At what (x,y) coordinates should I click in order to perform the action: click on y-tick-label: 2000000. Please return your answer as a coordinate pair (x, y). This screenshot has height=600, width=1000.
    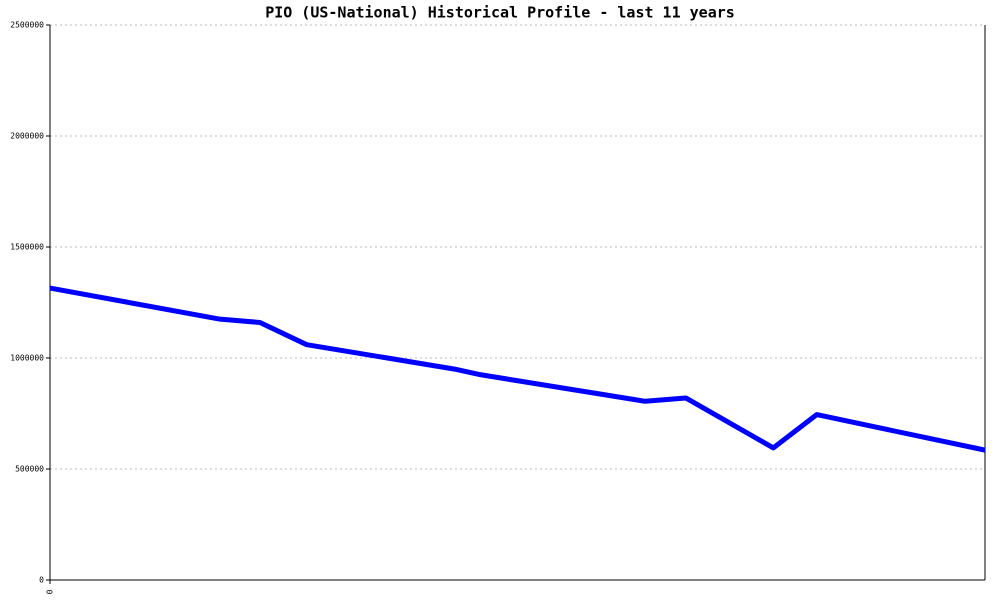
    Looking at the image, I should click on (27, 136).